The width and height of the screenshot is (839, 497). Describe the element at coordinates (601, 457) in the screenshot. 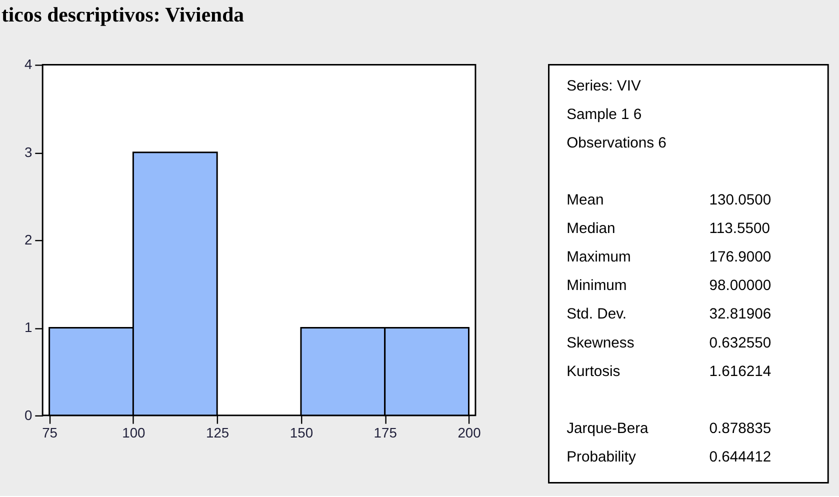

I see `category-label: Probability` at that location.